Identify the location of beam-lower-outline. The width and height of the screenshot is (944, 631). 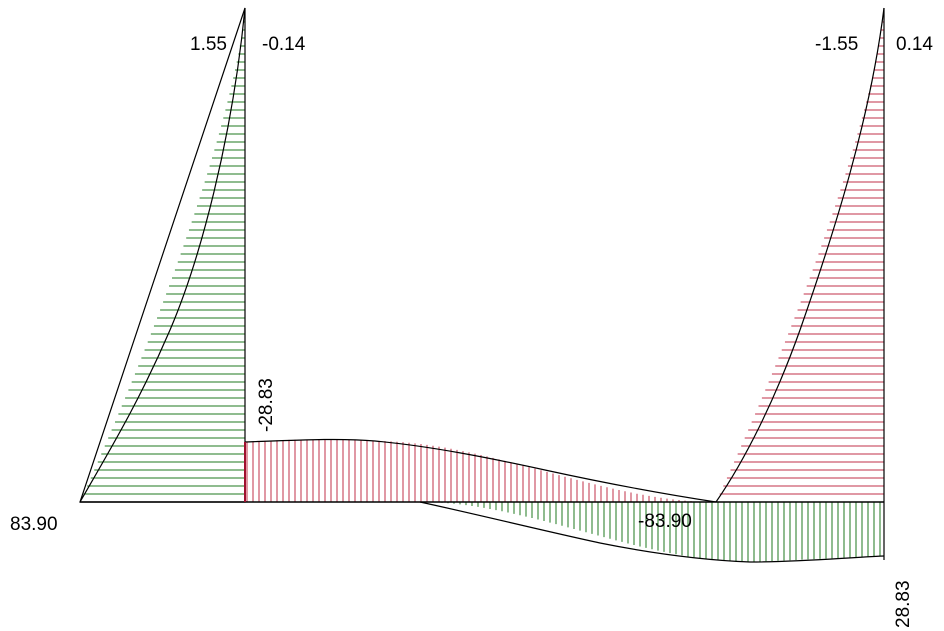
(652, 532).